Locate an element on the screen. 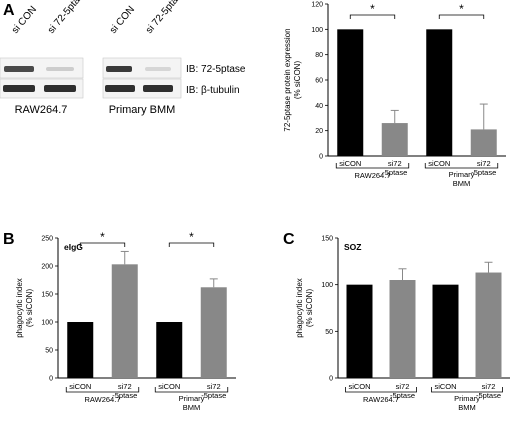 The image size is (520, 442). blot-cell-label-bmm: Primary BMM is located at coordinates (142, 110).